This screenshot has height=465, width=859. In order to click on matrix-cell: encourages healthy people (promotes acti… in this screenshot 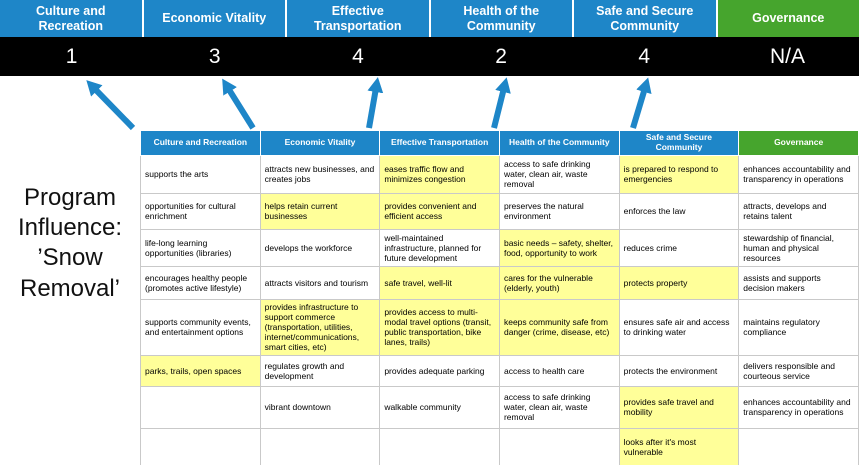, I will do `click(200, 282)`.